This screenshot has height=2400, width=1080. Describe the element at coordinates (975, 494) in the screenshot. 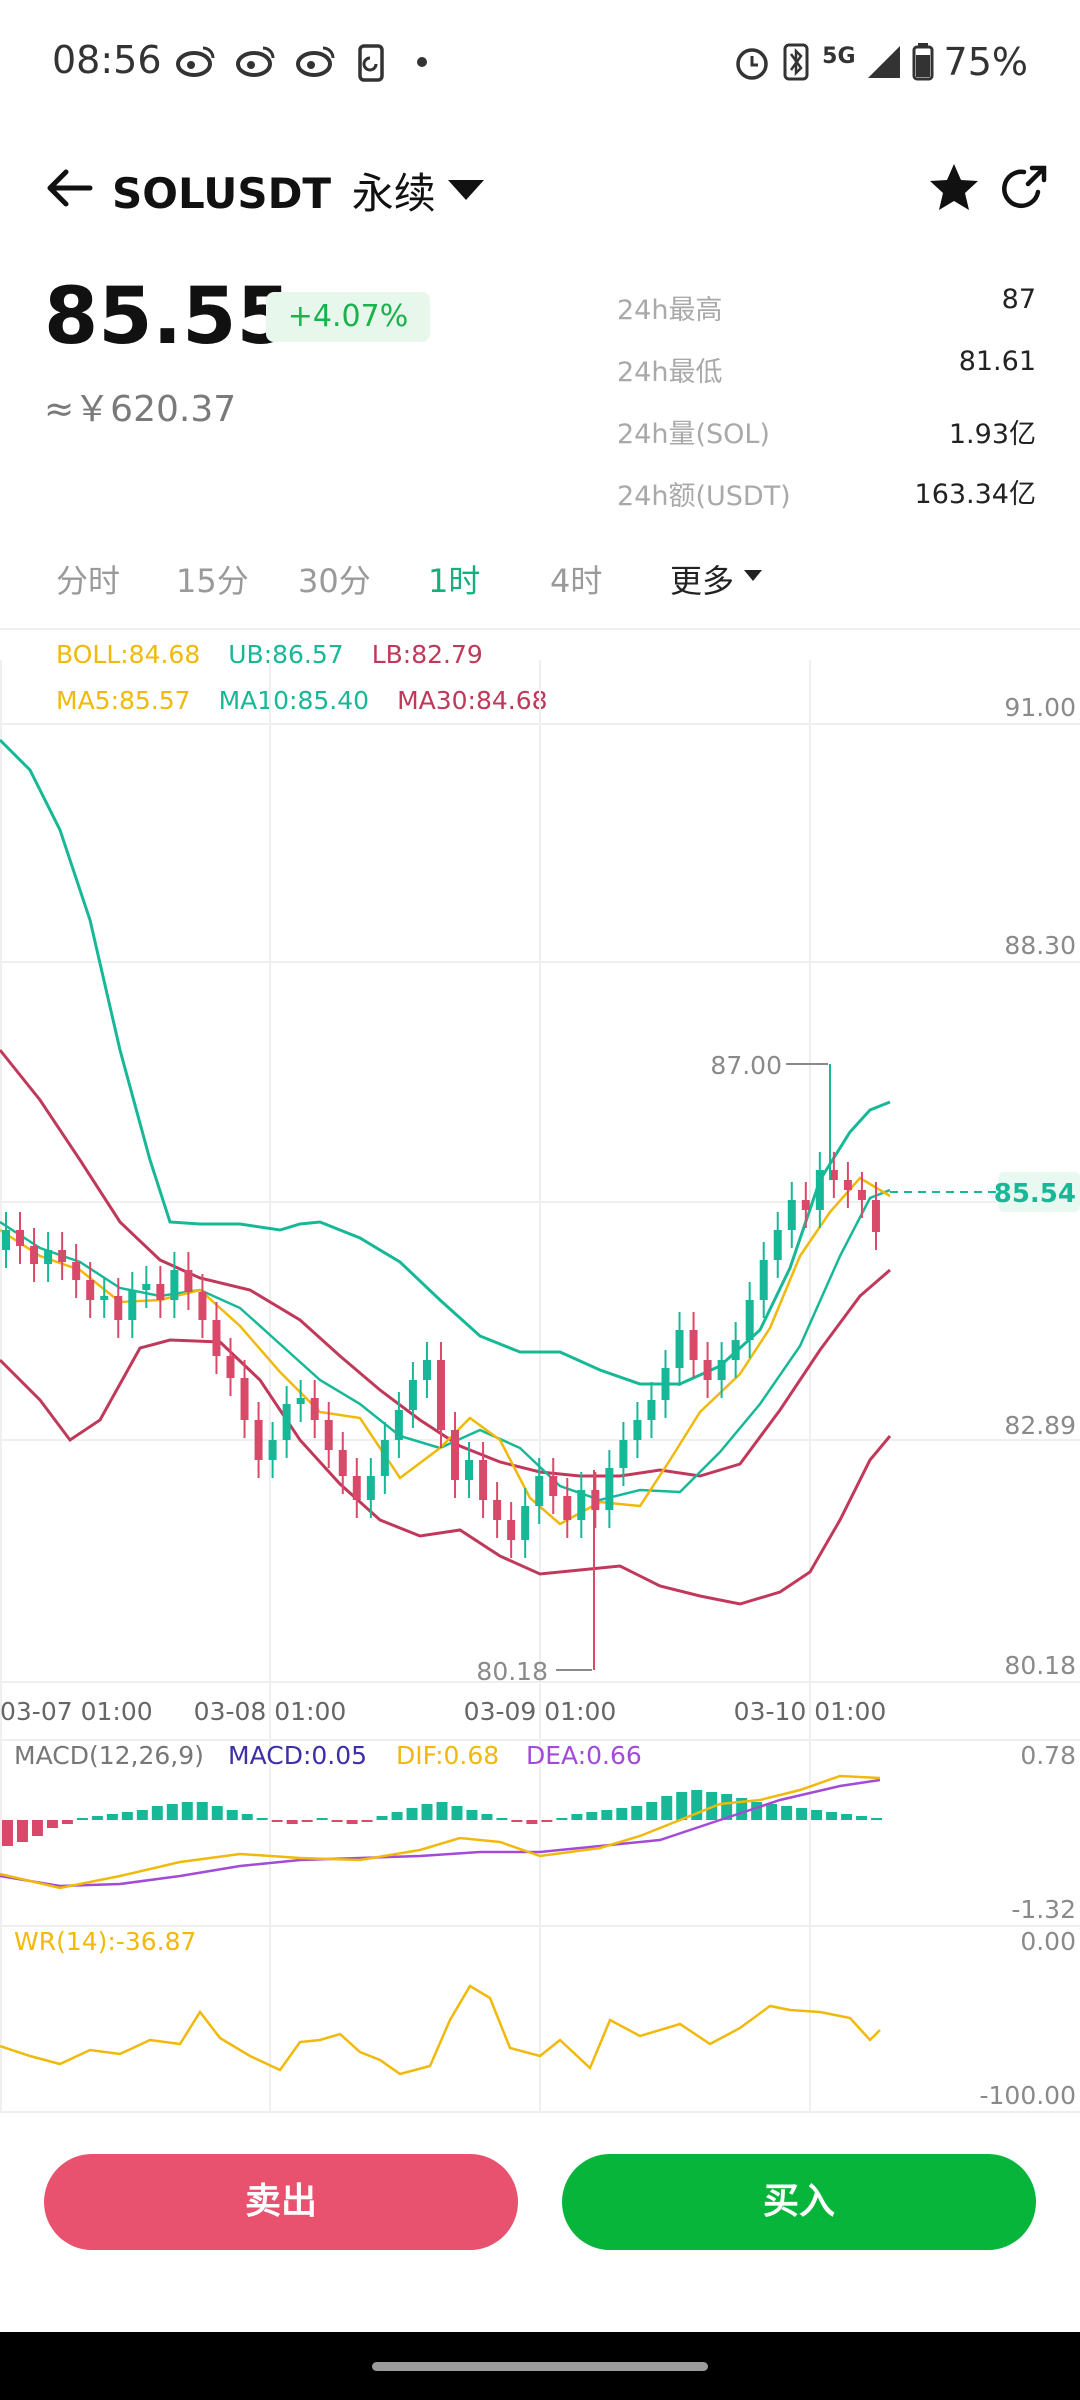

I see `stat-turnover-value: 163.34亿` at that location.